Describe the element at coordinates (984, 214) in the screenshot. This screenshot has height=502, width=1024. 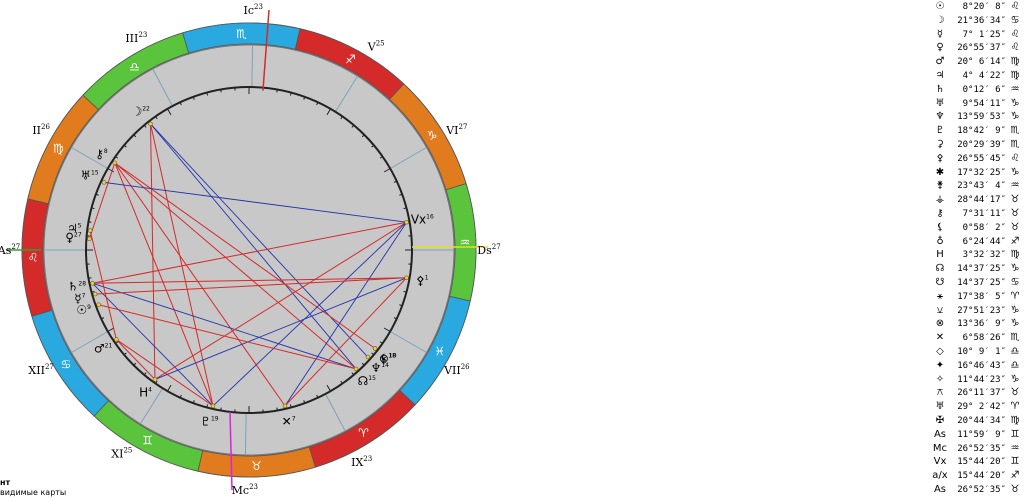
I see `degree-value: 7°31′11″` at that location.